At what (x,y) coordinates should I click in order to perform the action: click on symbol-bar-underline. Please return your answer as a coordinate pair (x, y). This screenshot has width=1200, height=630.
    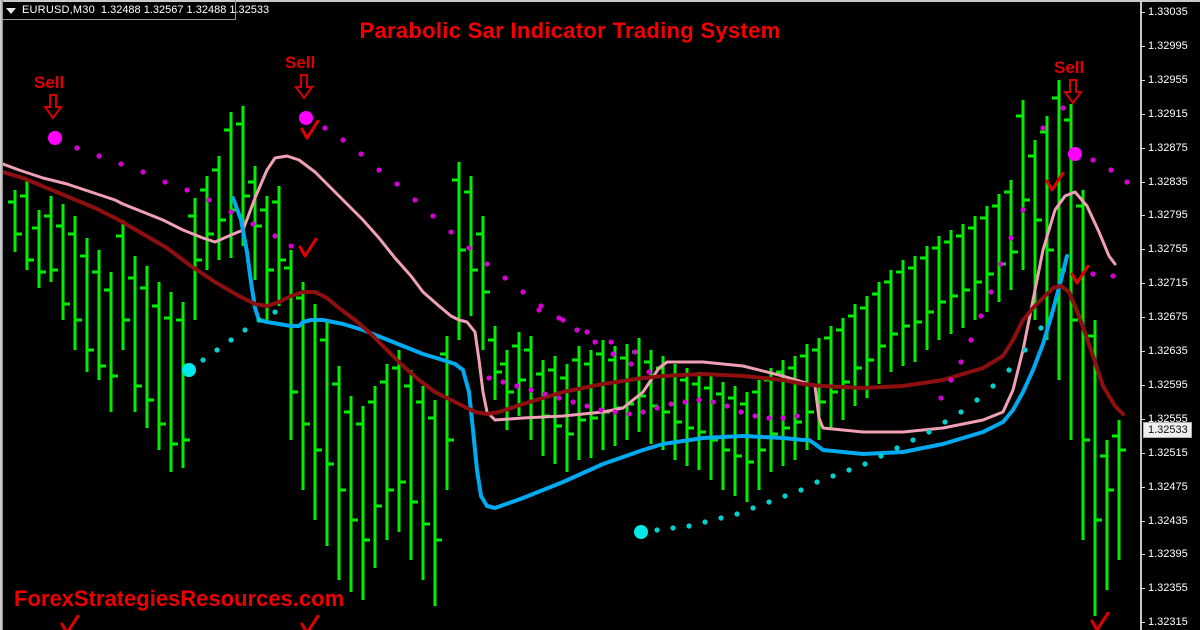
    Looking at the image, I should click on (119, 19).